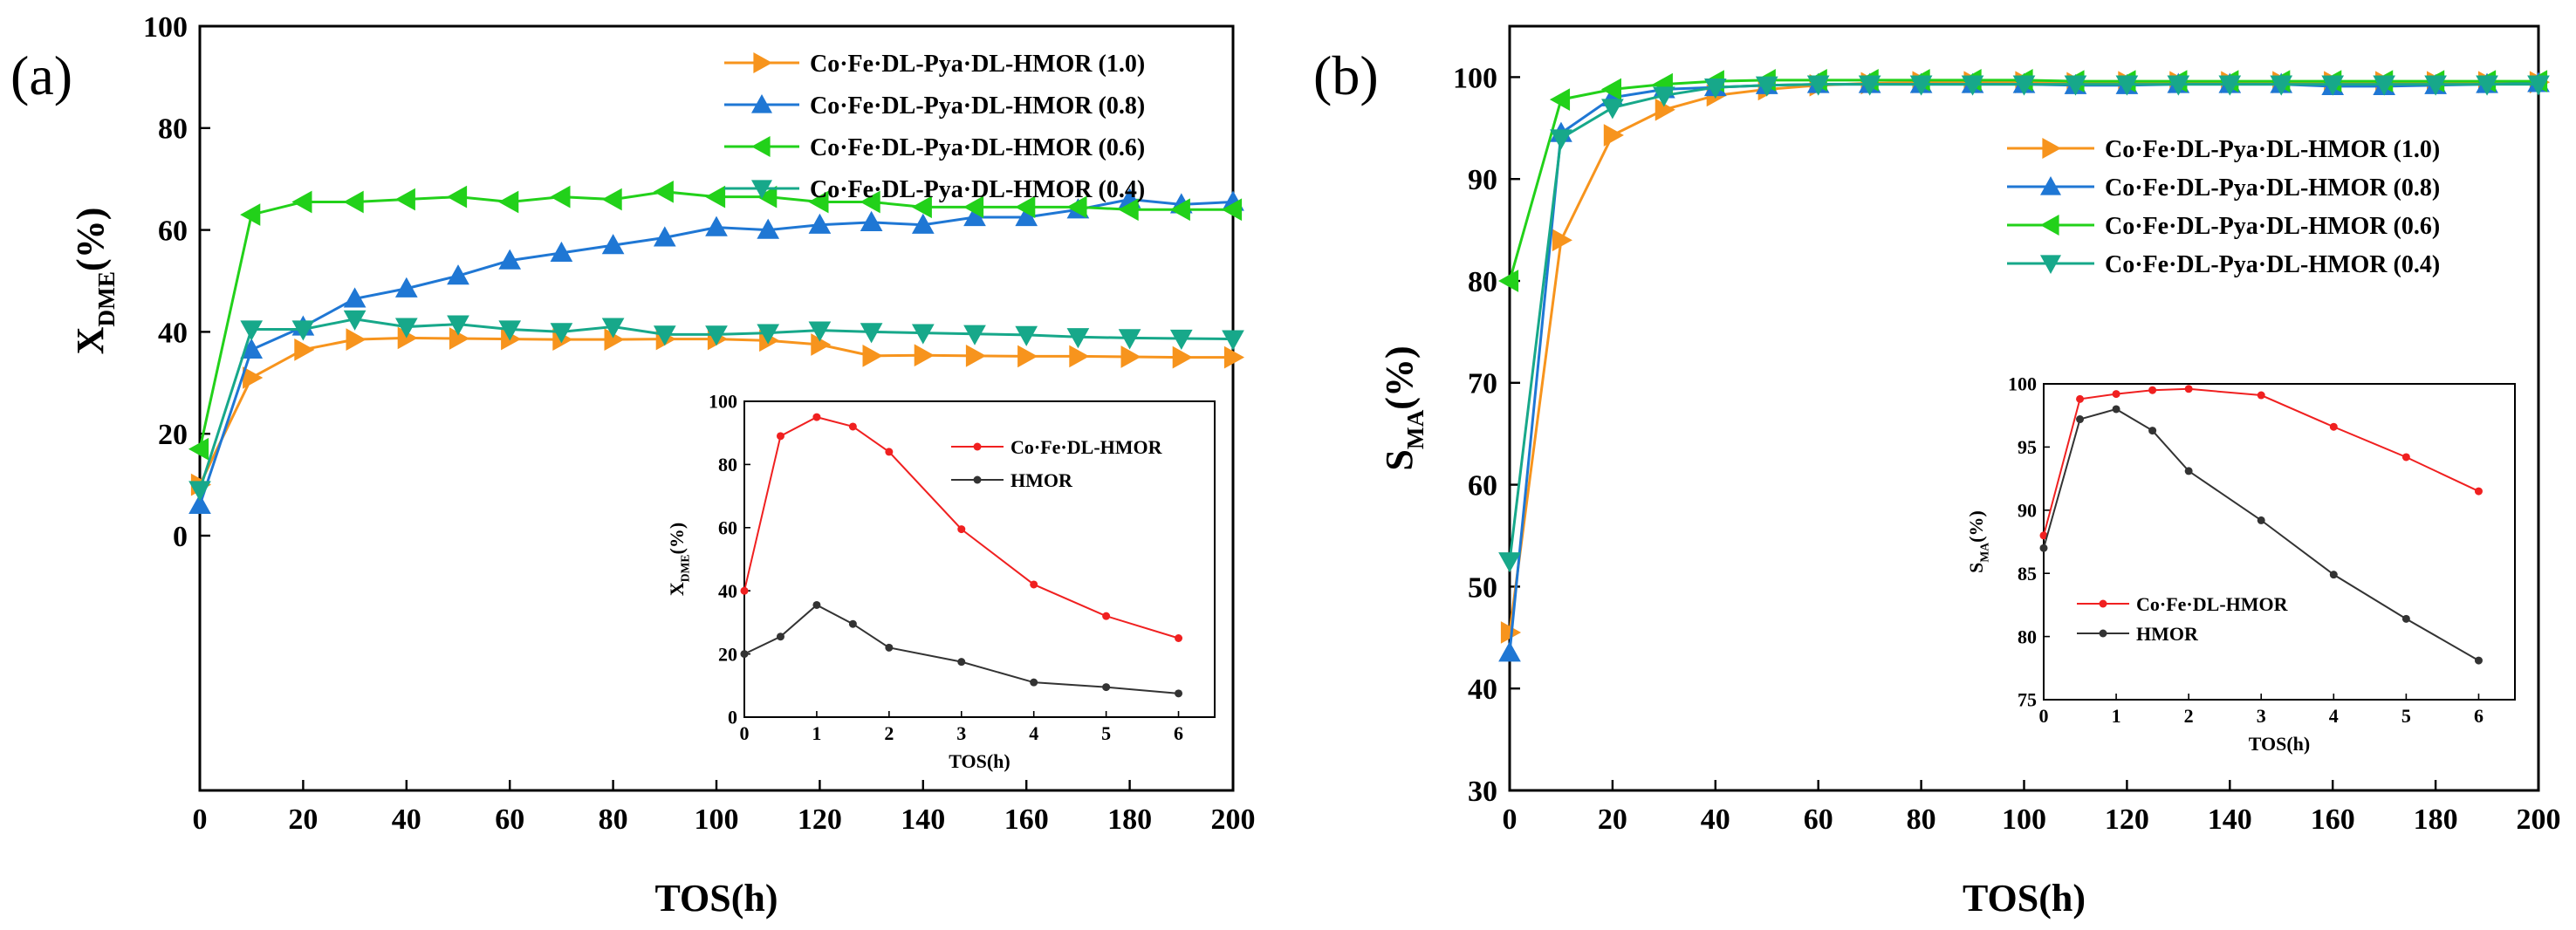  What do you see at coordinates (180, 537) in the screenshot?
I see `main-y-tick-label: 0` at bounding box center [180, 537].